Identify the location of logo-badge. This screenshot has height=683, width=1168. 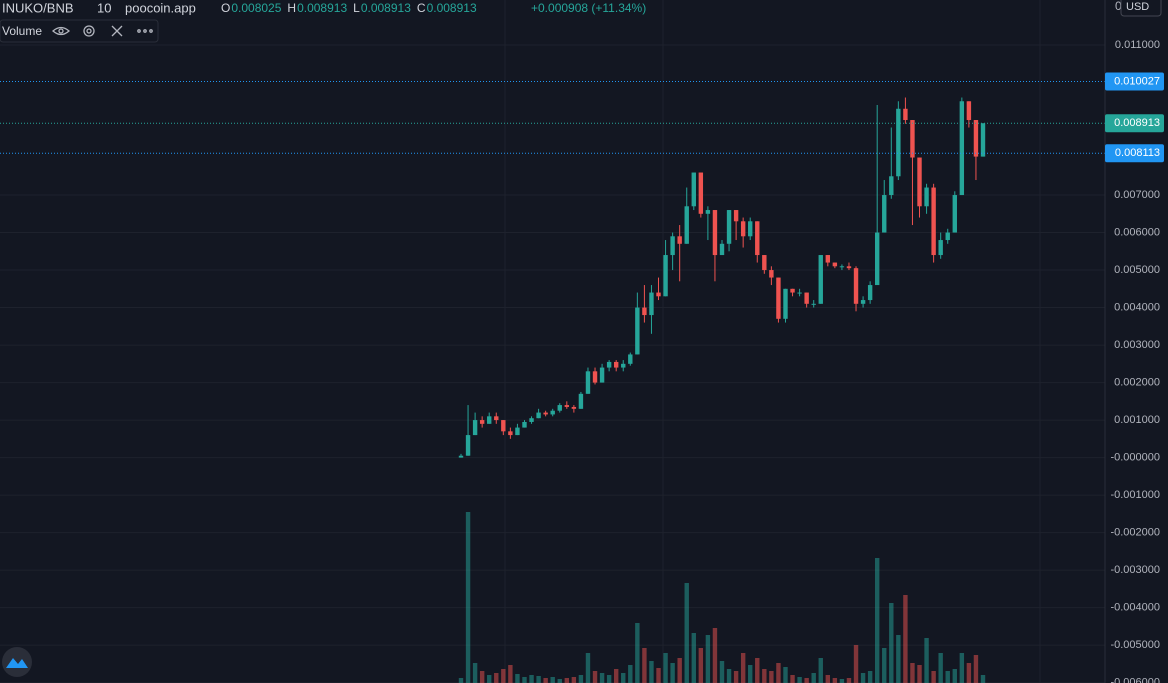
(17, 662).